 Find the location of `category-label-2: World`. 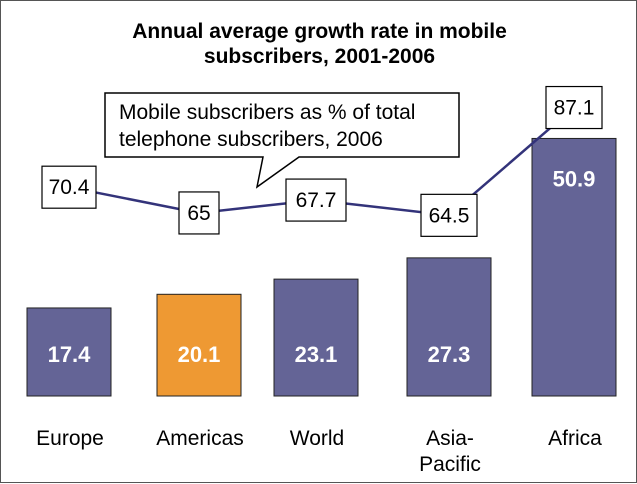

category-label-2: World is located at coordinates (317, 438).